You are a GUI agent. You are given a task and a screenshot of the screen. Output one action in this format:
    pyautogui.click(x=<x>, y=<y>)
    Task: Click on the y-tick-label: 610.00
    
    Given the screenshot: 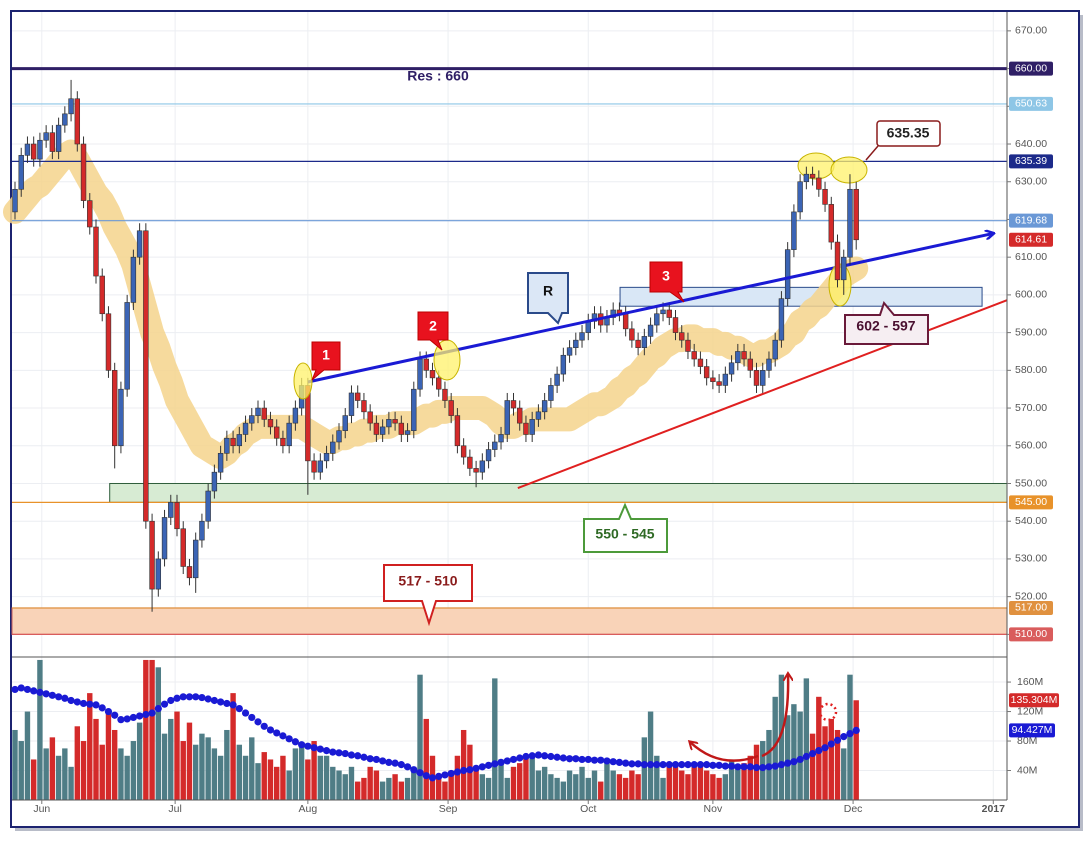 What is the action you would take?
    pyautogui.click(x=1031, y=257)
    